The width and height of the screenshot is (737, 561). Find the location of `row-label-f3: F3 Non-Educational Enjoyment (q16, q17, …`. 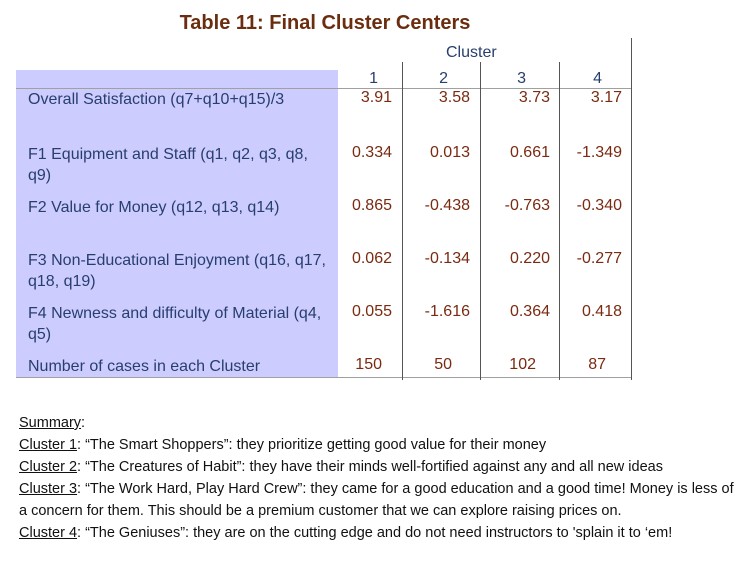

row-label-f3: F3 Non-Educational Enjoyment (q16, q17, … is located at coordinates (177, 271).